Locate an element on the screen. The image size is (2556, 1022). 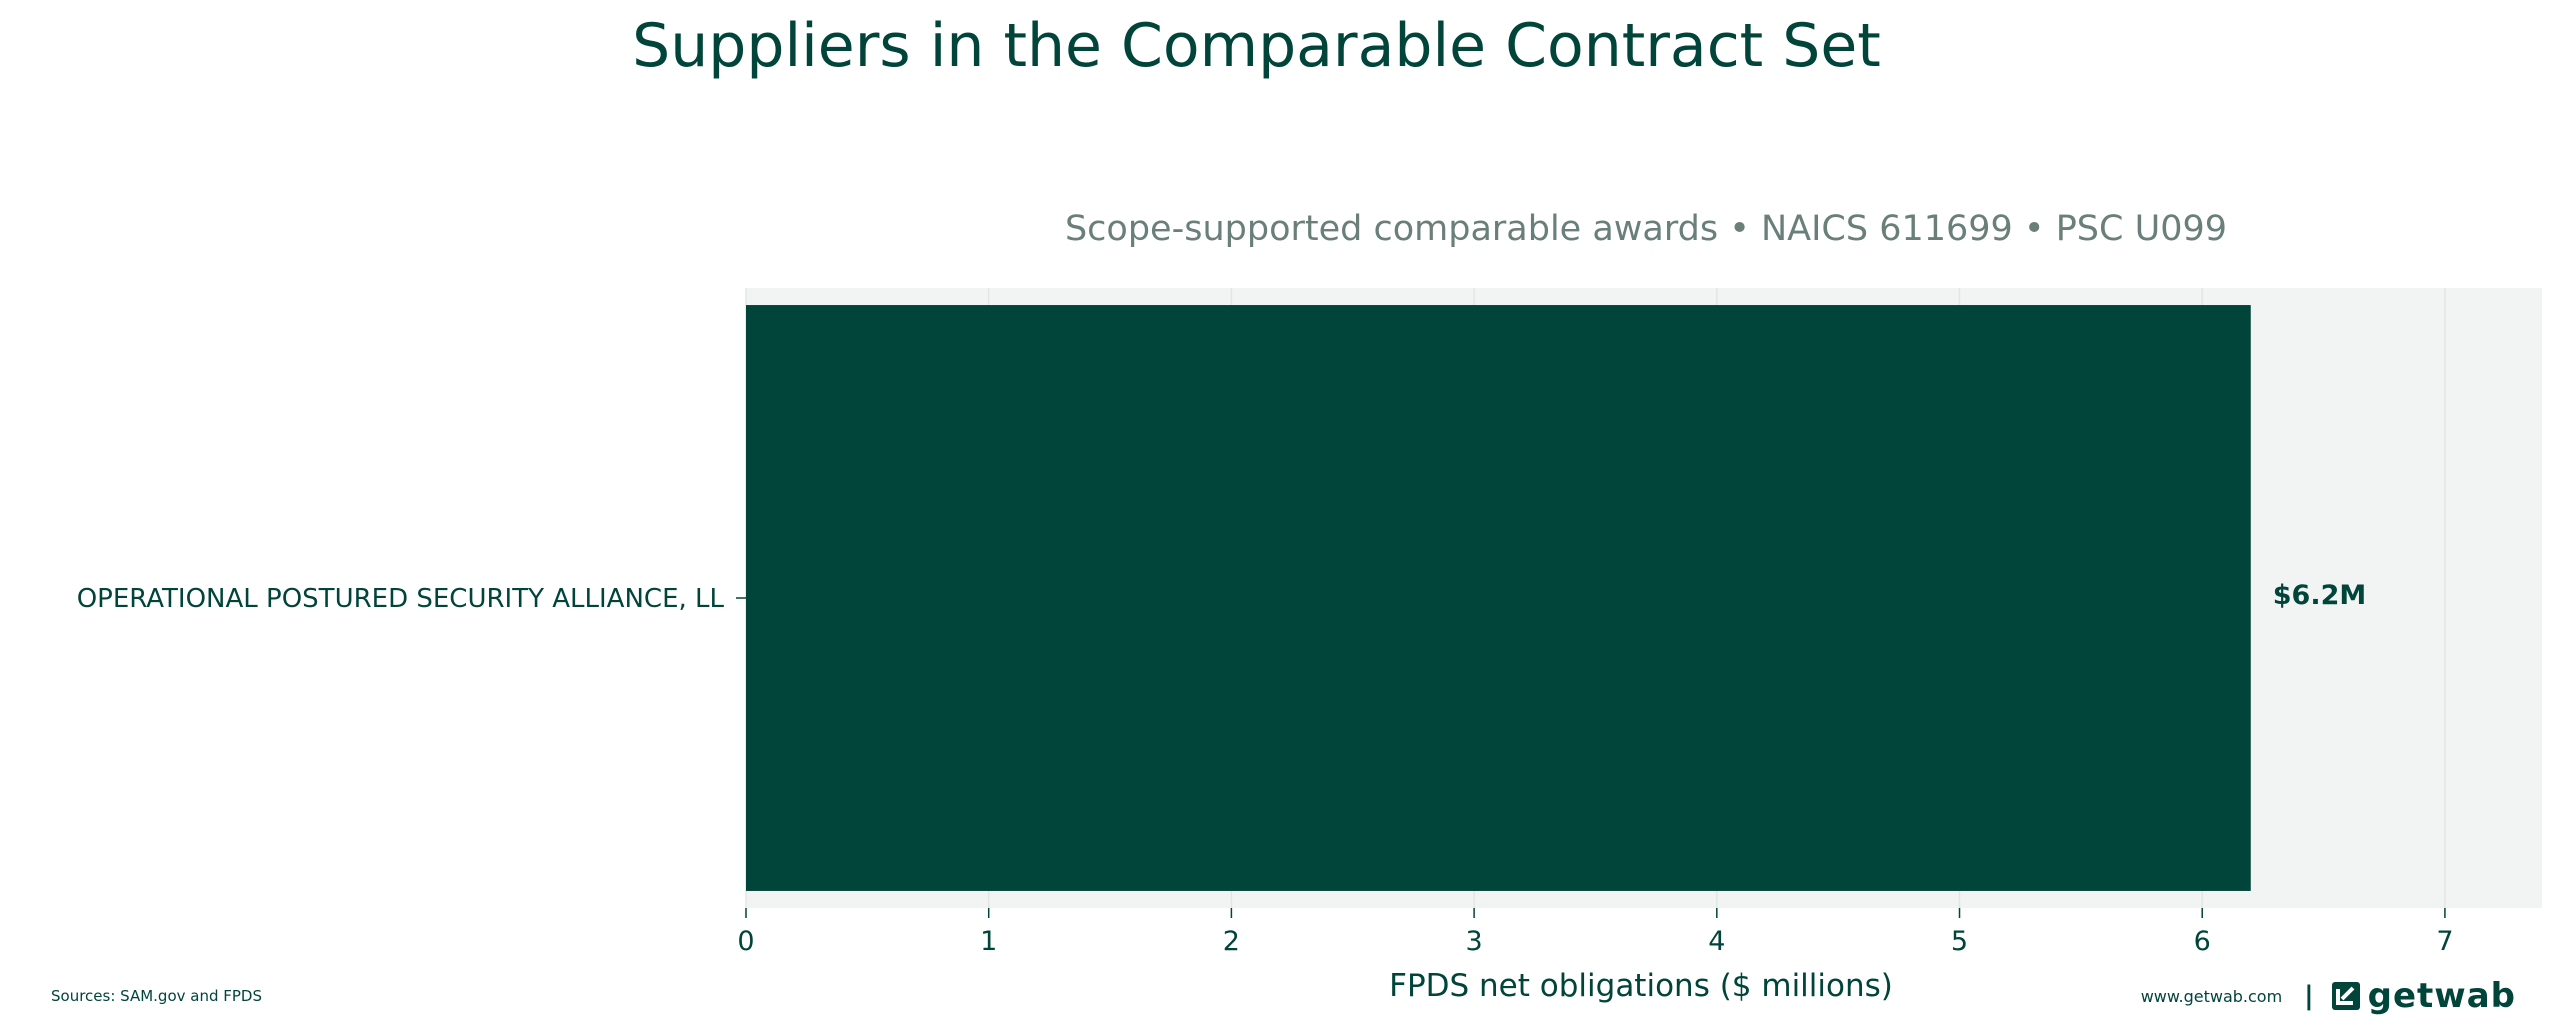
x-tick-label-3: 3 is located at coordinates (1474, 941).